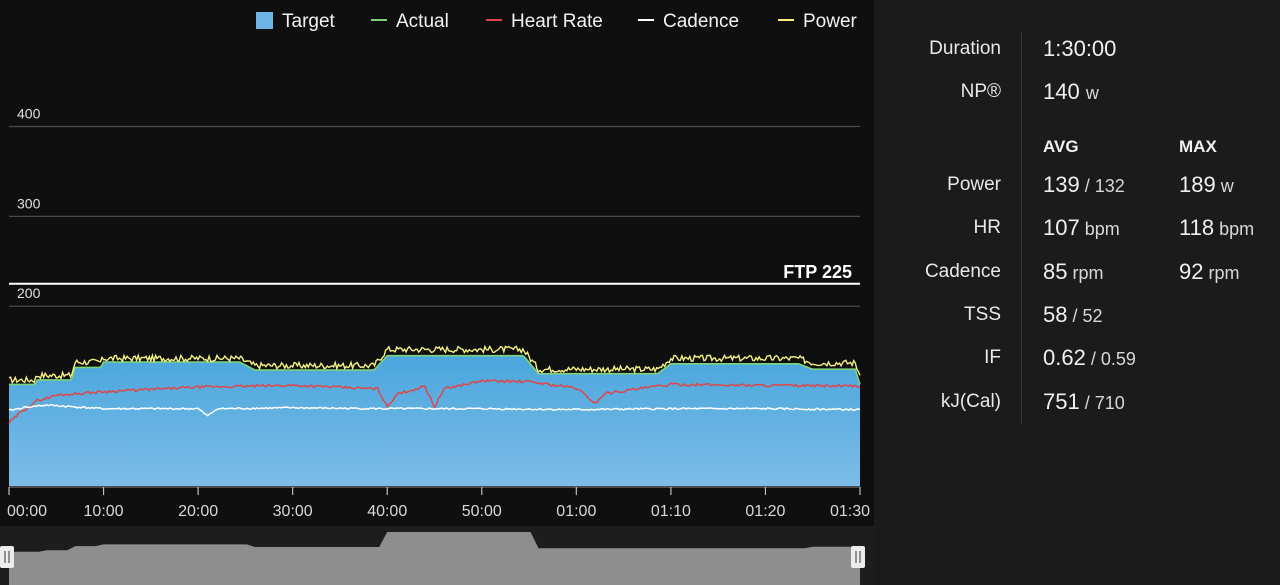  What do you see at coordinates (701, 21) in the screenshot?
I see `legend-label-cadence: Cadence` at bounding box center [701, 21].